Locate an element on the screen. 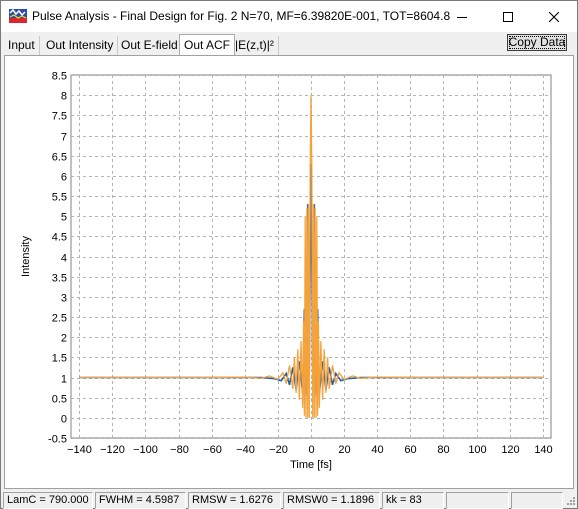 This screenshot has width=578, height=509. x-tick-label: −20 is located at coordinates (278, 450).